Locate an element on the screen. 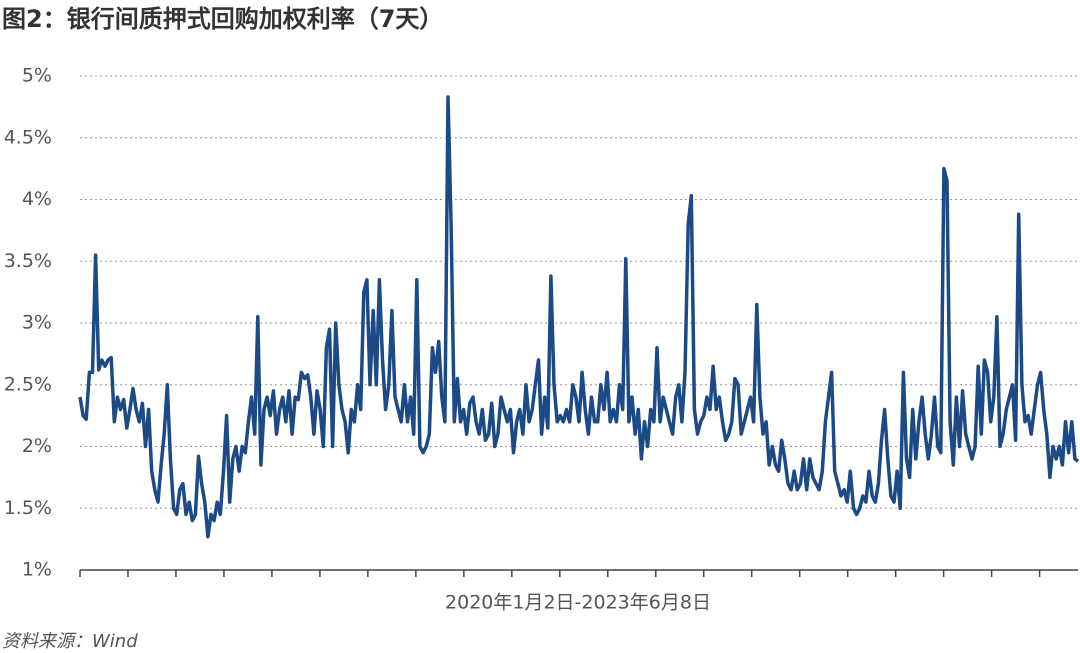 The image size is (1080, 653). y-tick-label: 2.5% is located at coordinates (28, 384).